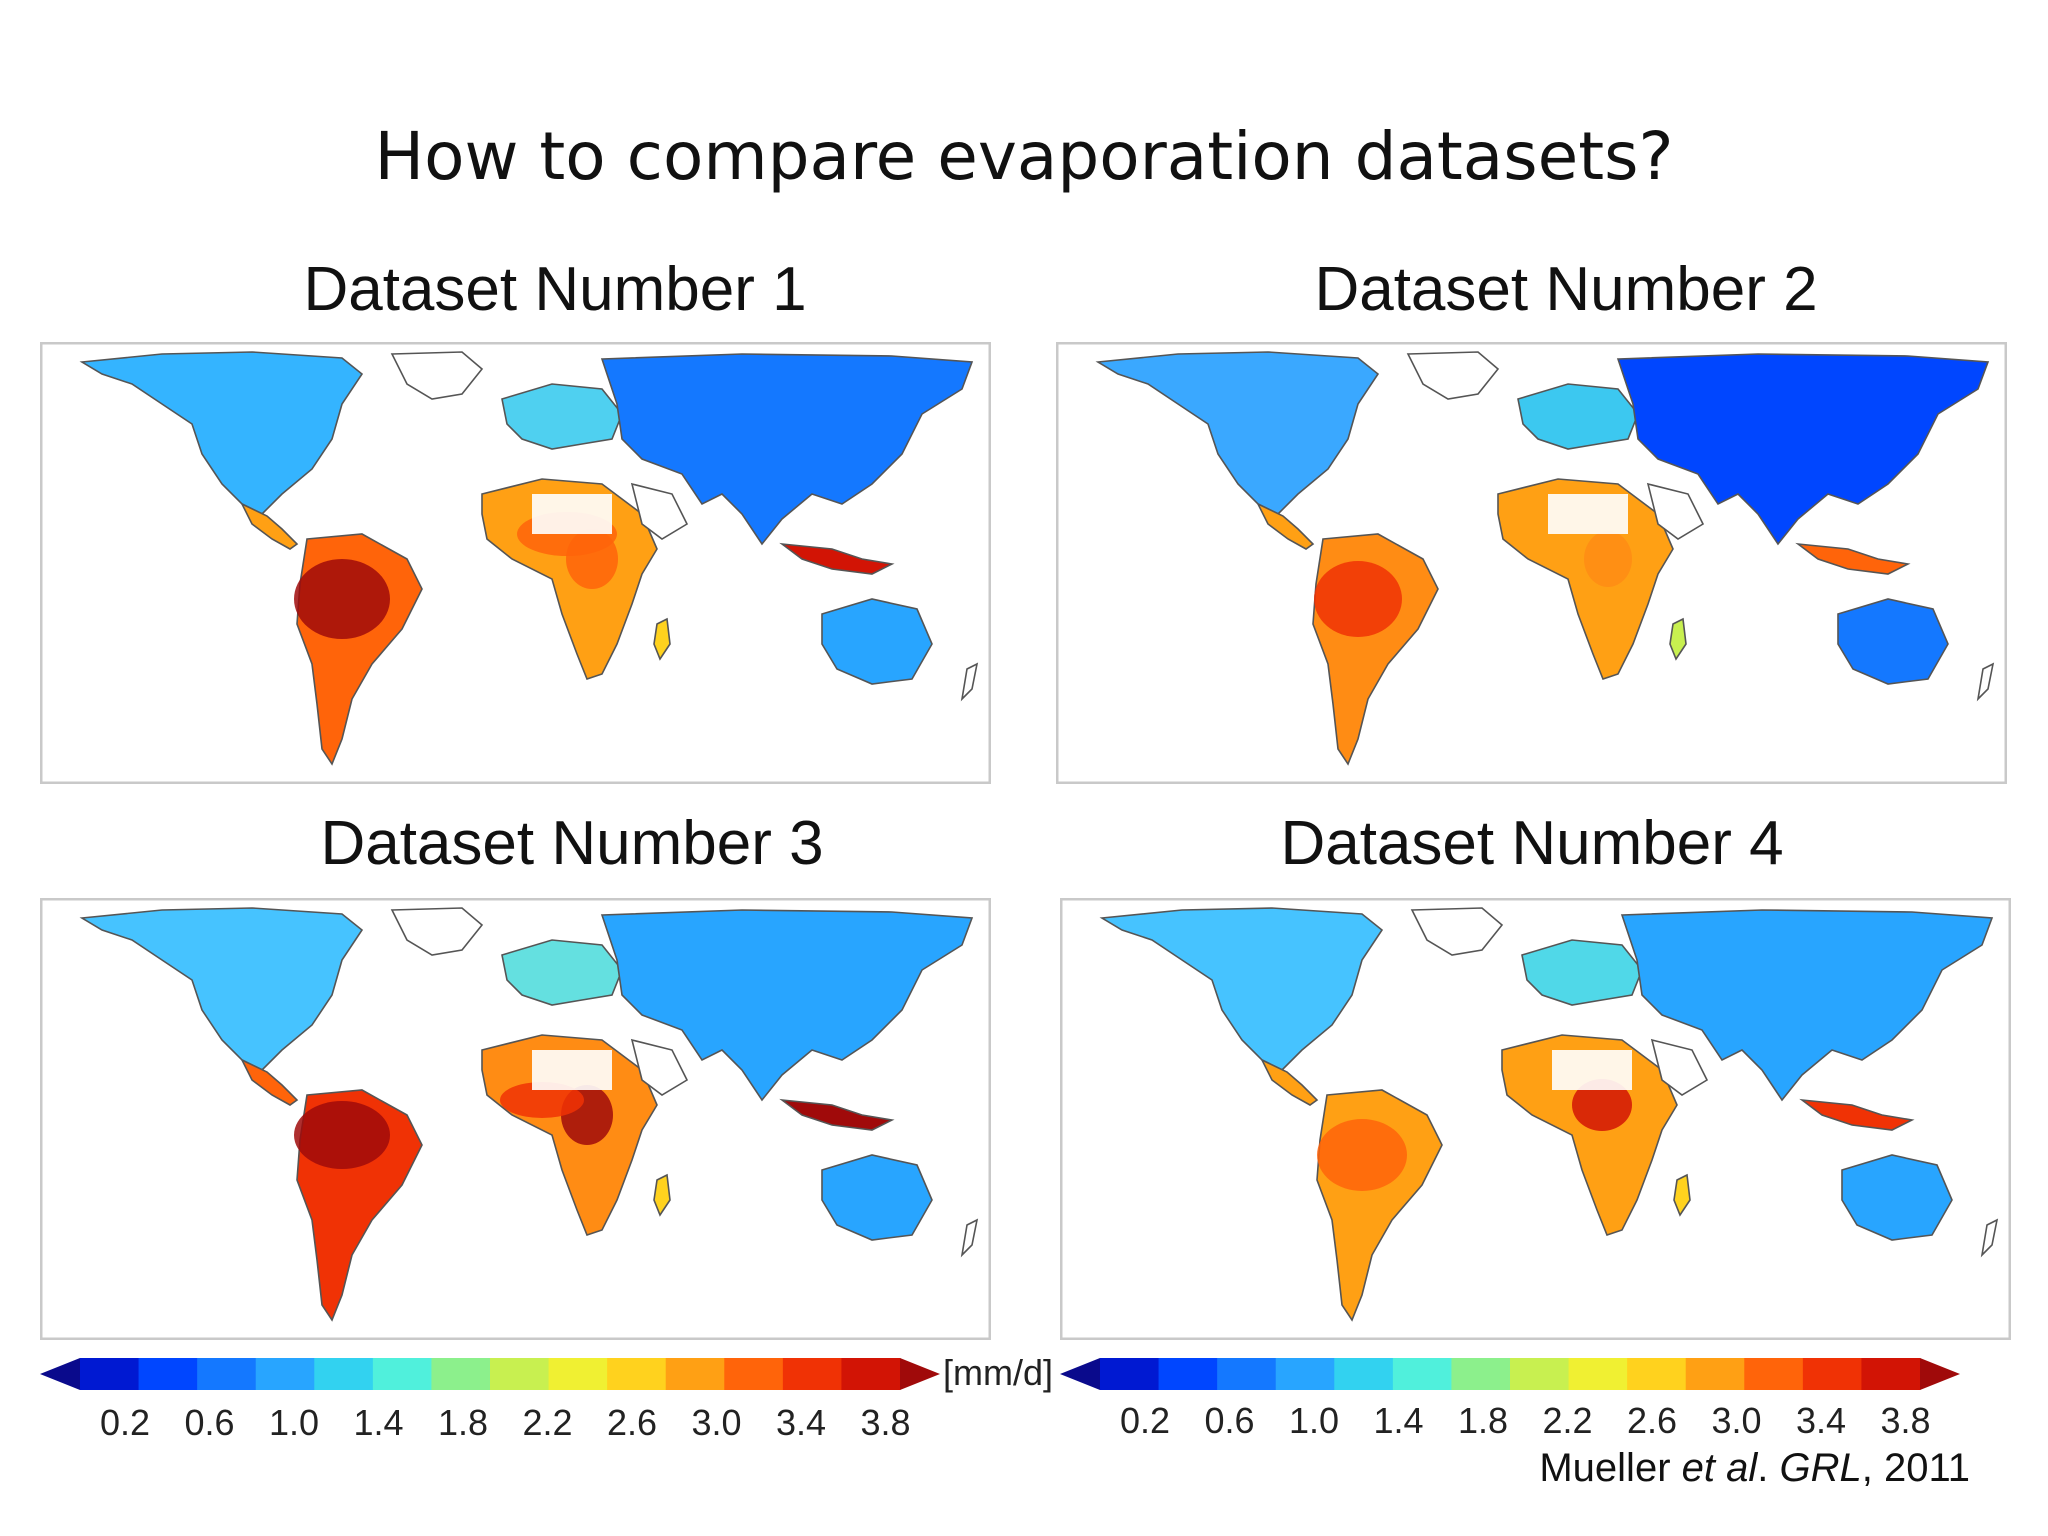  What do you see at coordinates (1915, 1468) in the screenshot?
I see `citation-year: , 2011` at bounding box center [1915, 1468].